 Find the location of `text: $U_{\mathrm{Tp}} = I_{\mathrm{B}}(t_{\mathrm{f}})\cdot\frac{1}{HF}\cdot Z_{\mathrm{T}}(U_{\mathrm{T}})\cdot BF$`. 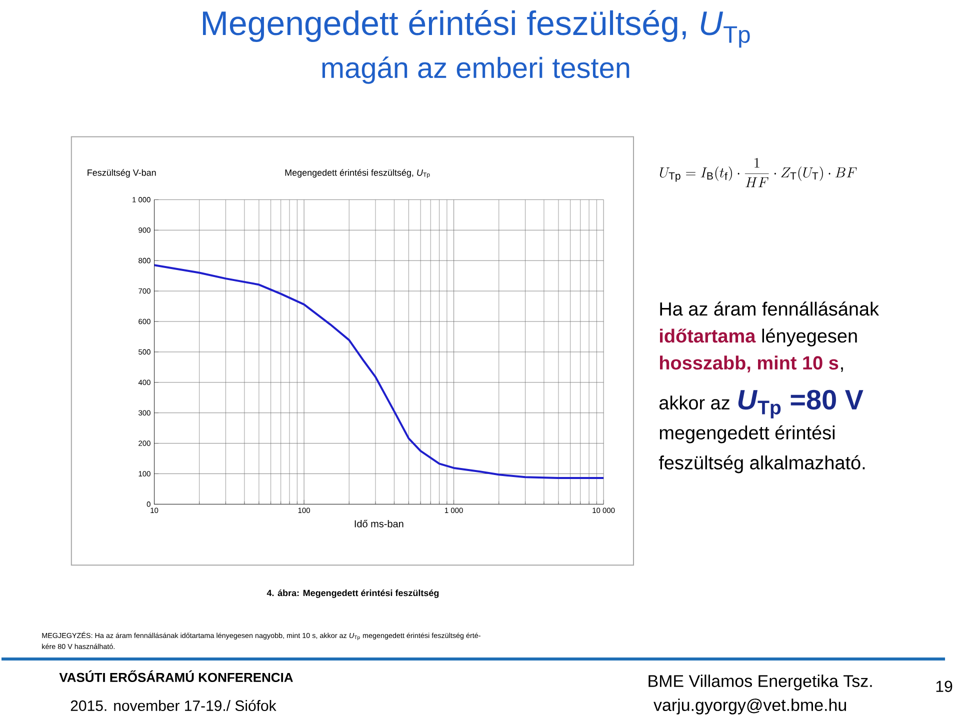

text: $U_{\mathrm{Tp}} = I_{\mathrm{B}}(t_{\mathrm{f}})\cdot\frac{1}{HF}\cdot Z_{\mathrm{T}}(U_{\mathrm{T}})\cdot BF$ is located at coordinates (758, 173).